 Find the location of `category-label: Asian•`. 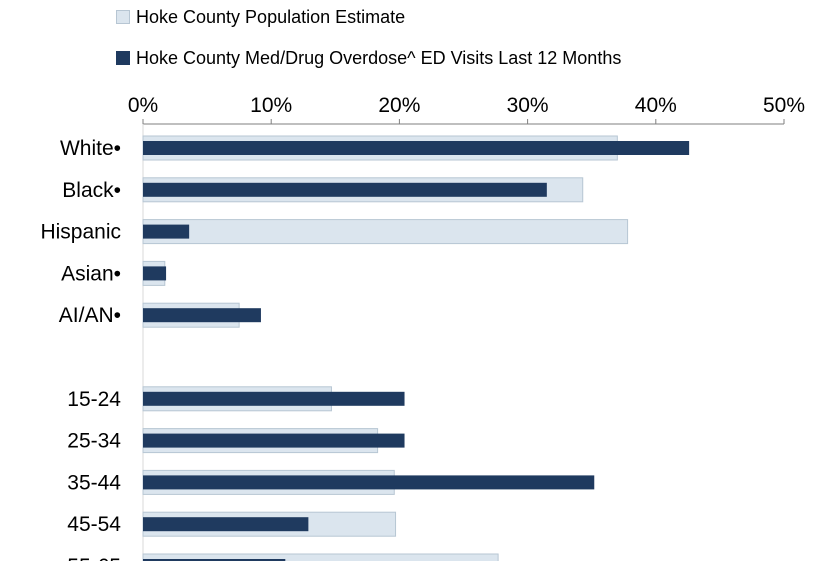

category-label: Asian• is located at coordinates (91, 273).